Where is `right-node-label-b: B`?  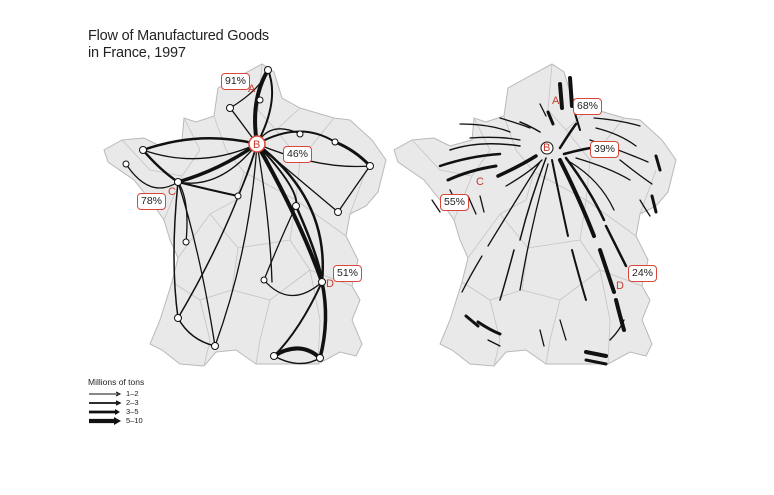 right-node-label-b: B is located at coordinates (547, 148).